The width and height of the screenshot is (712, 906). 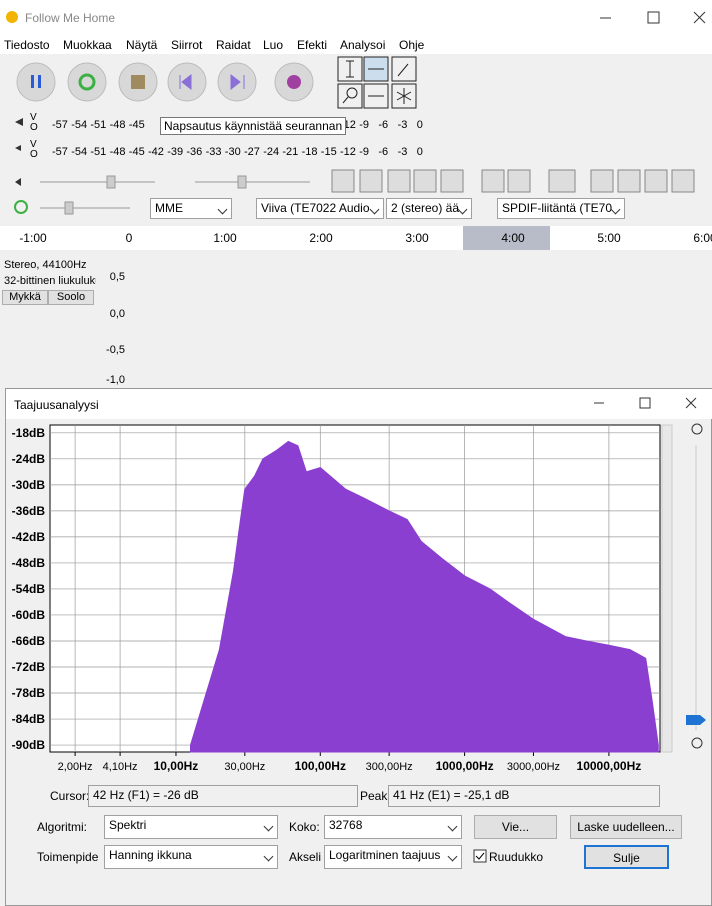 What do you see at coordinates (253, 126) in the screenshot?
I see `tooltip: Napsautus käynnistää seurannan` at bounding box center [253, 126].